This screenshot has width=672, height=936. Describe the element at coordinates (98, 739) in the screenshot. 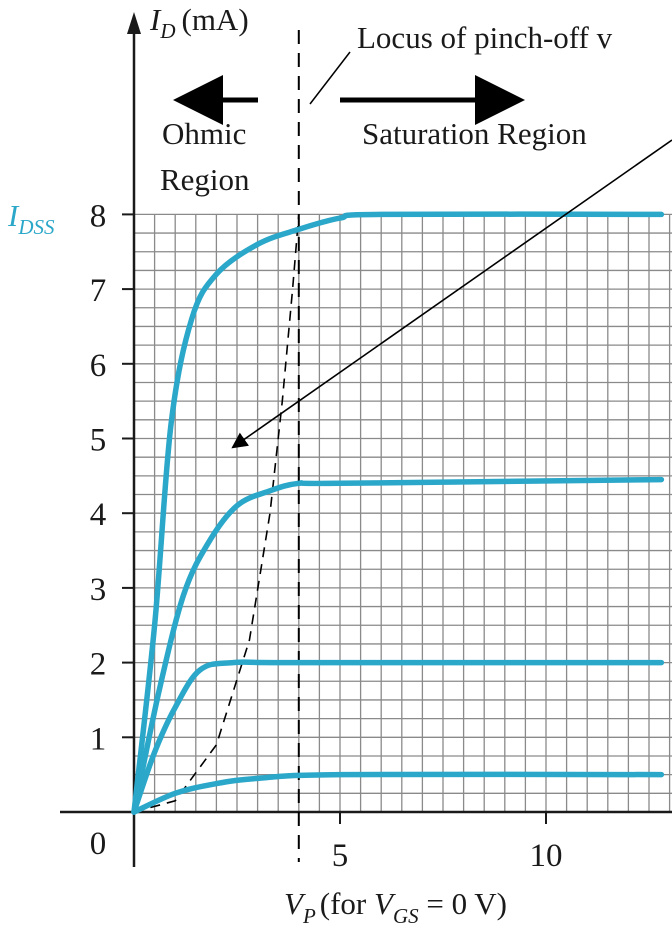

I see `y-tick-label: 1` at that location.